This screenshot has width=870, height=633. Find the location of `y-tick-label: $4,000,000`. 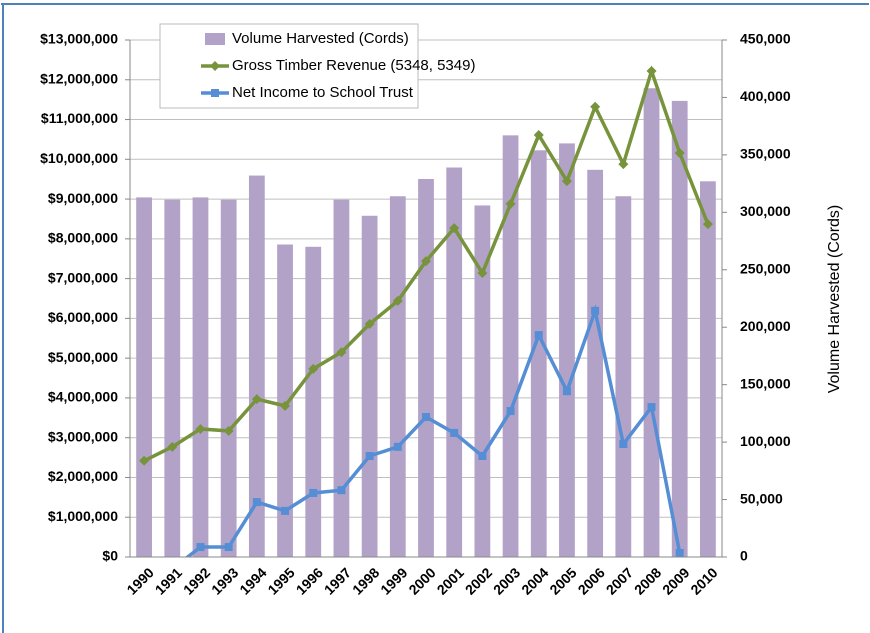

y-tick-label: $4,000,000 is located at coordinates (83, 397).